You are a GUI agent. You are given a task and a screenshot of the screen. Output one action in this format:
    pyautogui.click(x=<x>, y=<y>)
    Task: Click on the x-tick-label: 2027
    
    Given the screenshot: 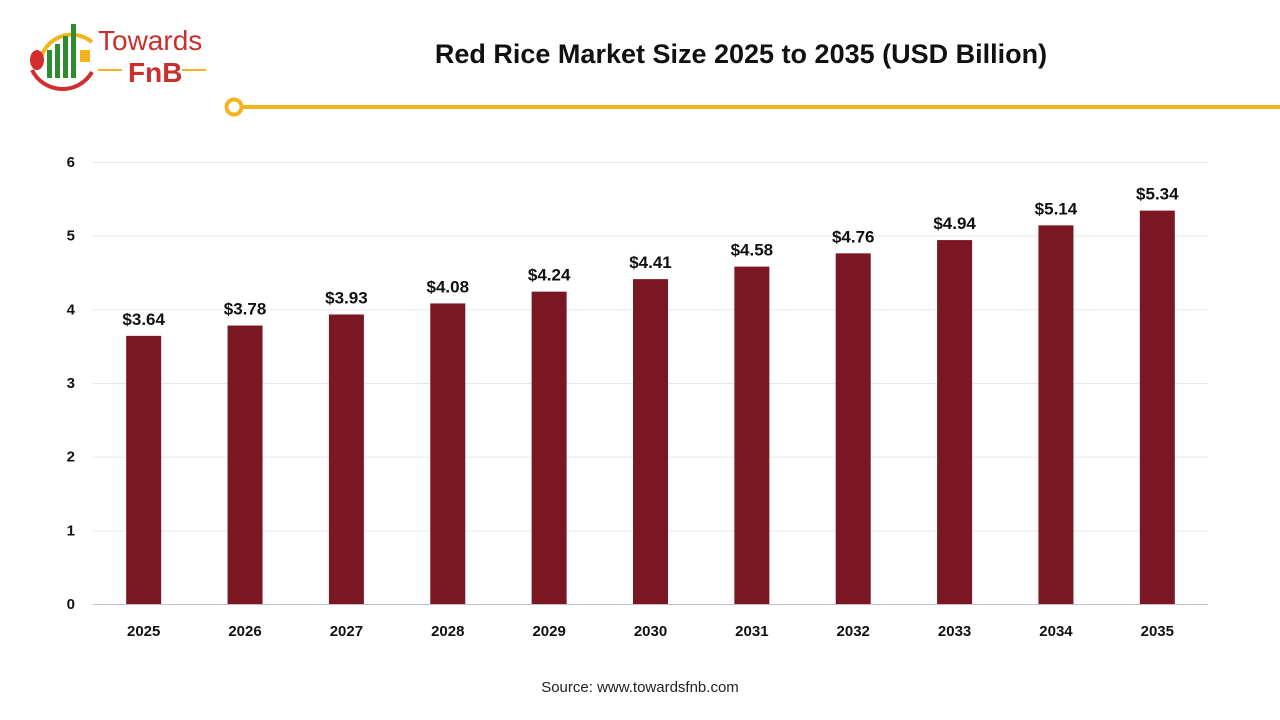 What is the action you would take?
    pyautogui.click(x=346, y=631)
    